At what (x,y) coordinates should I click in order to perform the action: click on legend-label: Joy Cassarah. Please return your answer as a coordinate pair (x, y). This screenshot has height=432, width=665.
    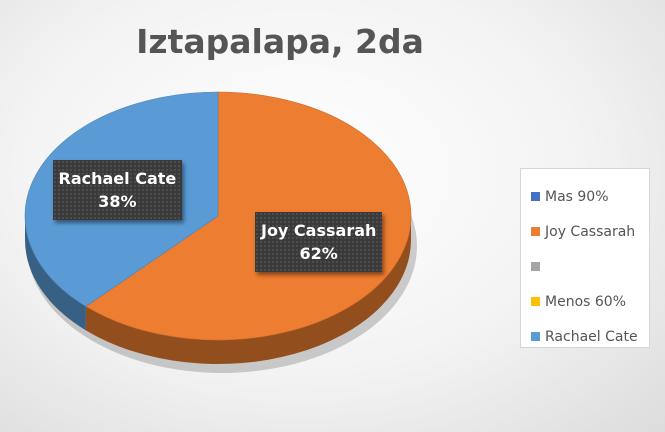
    Looking at the image, I should click on (590, 231).